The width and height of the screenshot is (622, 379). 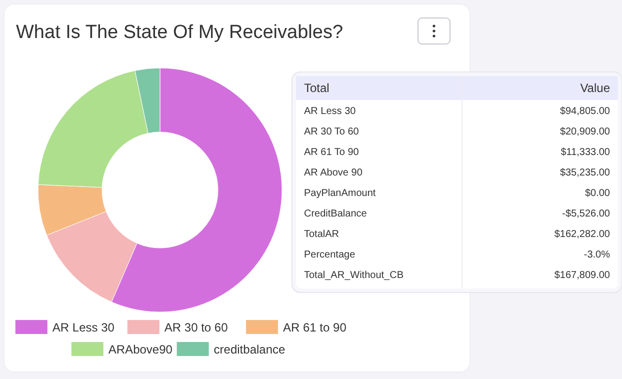 What do you see at coordinates (330, 111) in the screenshot?
I see `category-label: AR Less 30` at bounding box center [330, 111].